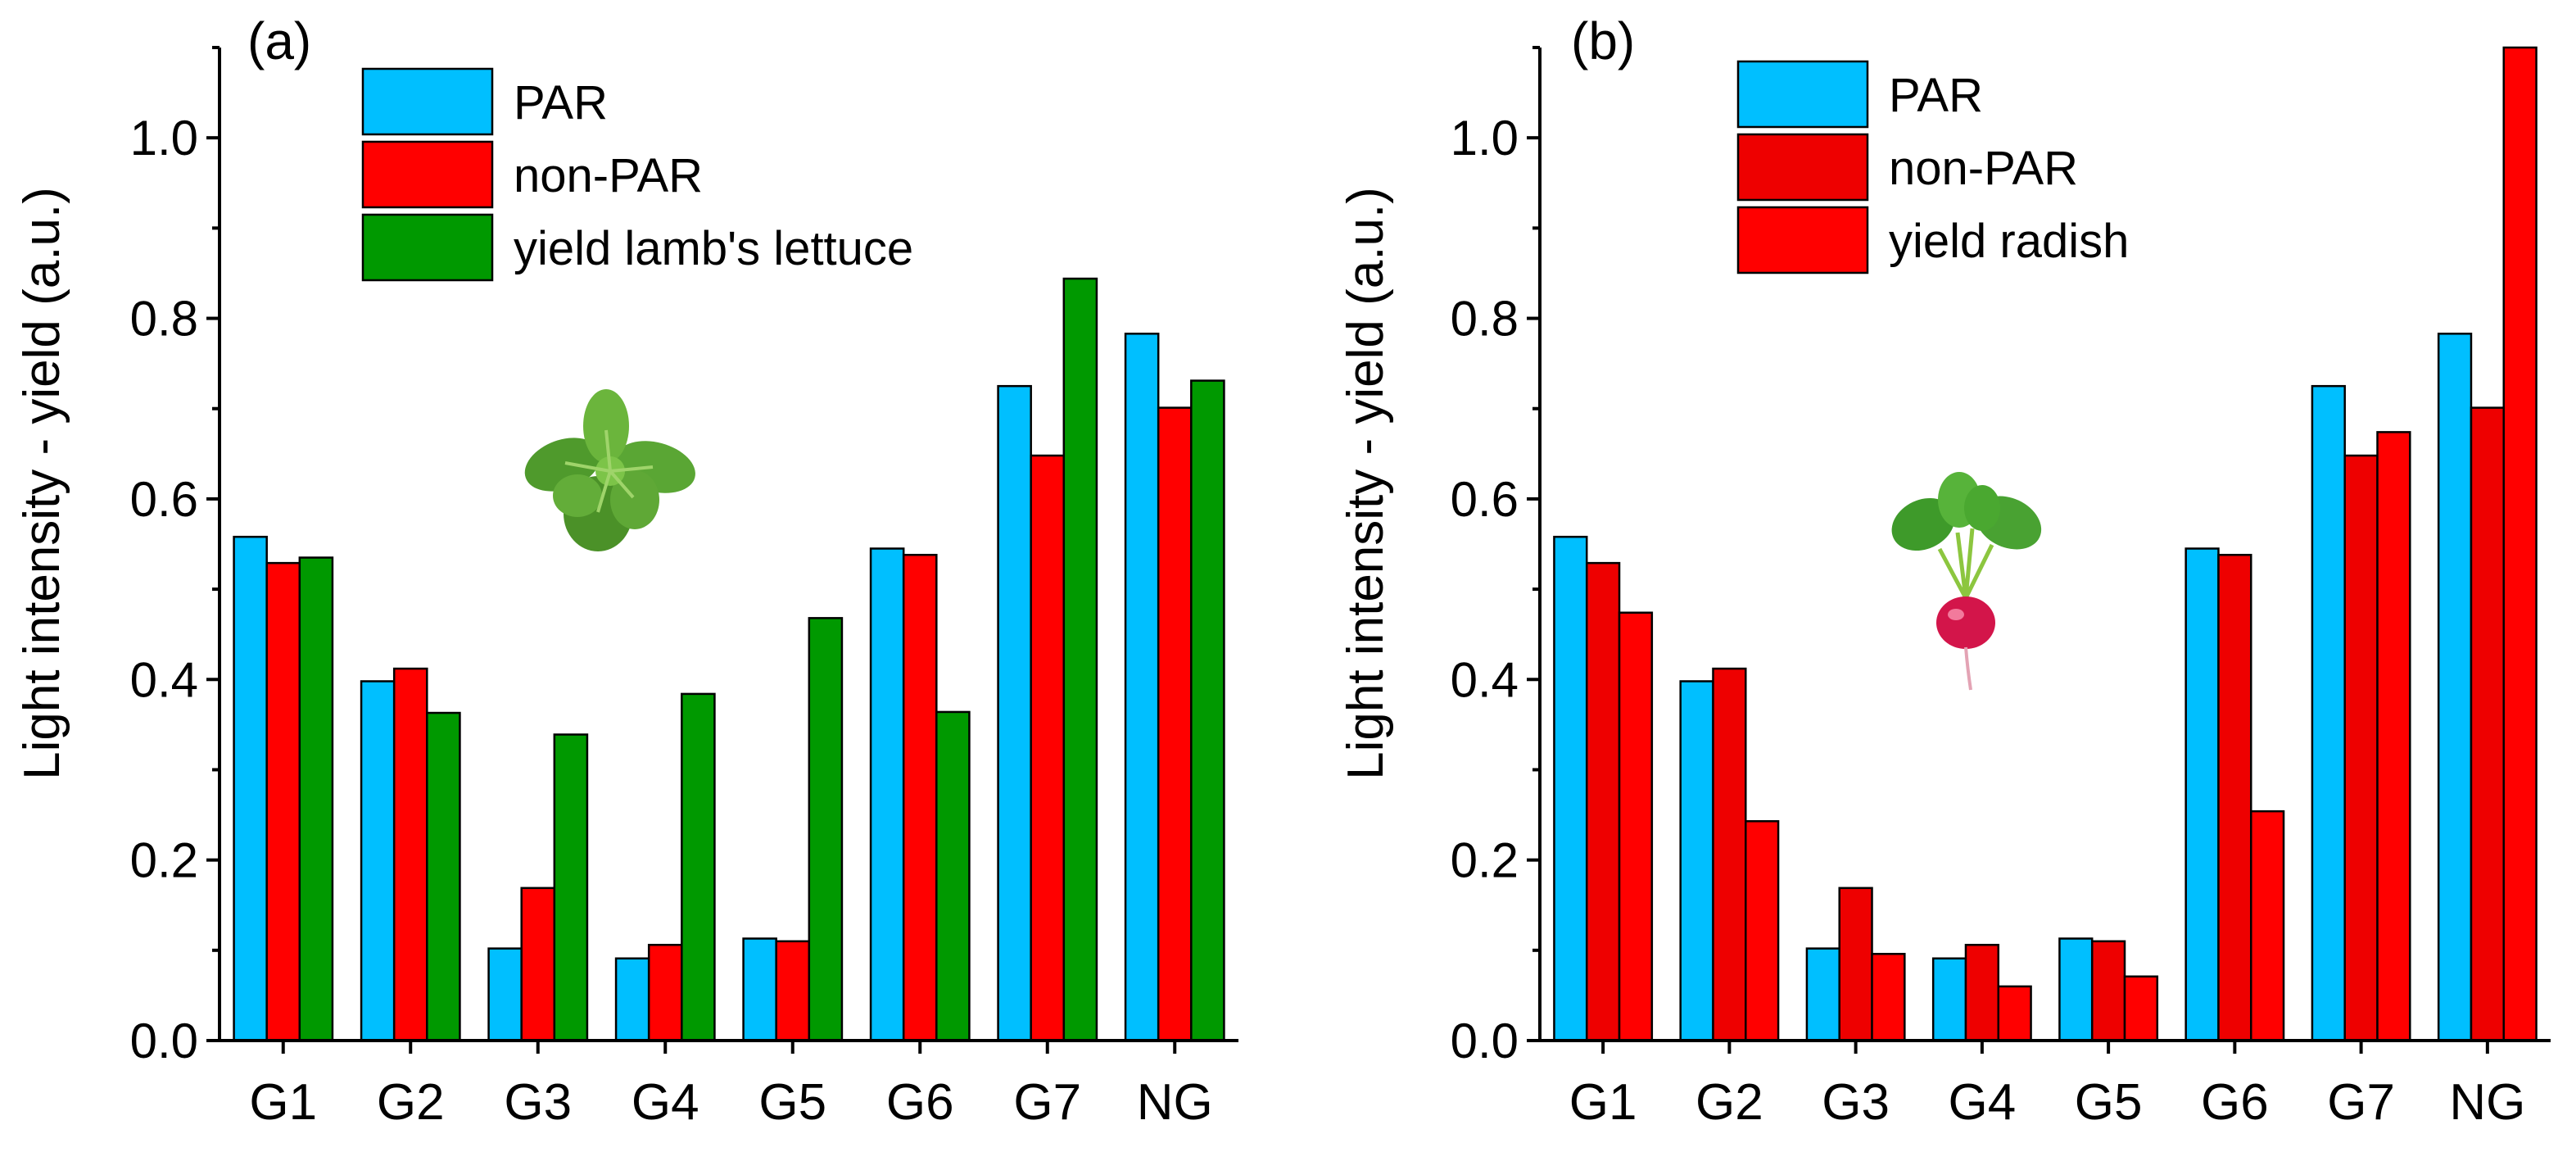 This screenshot has height=1152, width=2576. Describe the element at coordinates (2393, 736) in the screenshot. I see `bar-yield-radish-g7` at that location.